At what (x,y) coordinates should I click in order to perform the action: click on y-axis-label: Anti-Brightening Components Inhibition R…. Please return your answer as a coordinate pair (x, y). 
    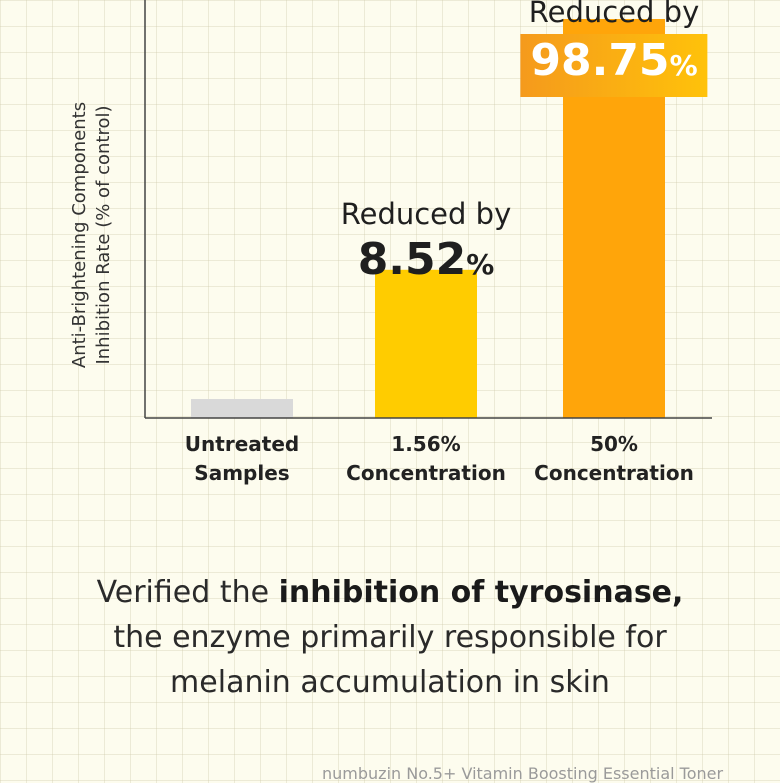
    Looking at the image, I should click on (92, 235).